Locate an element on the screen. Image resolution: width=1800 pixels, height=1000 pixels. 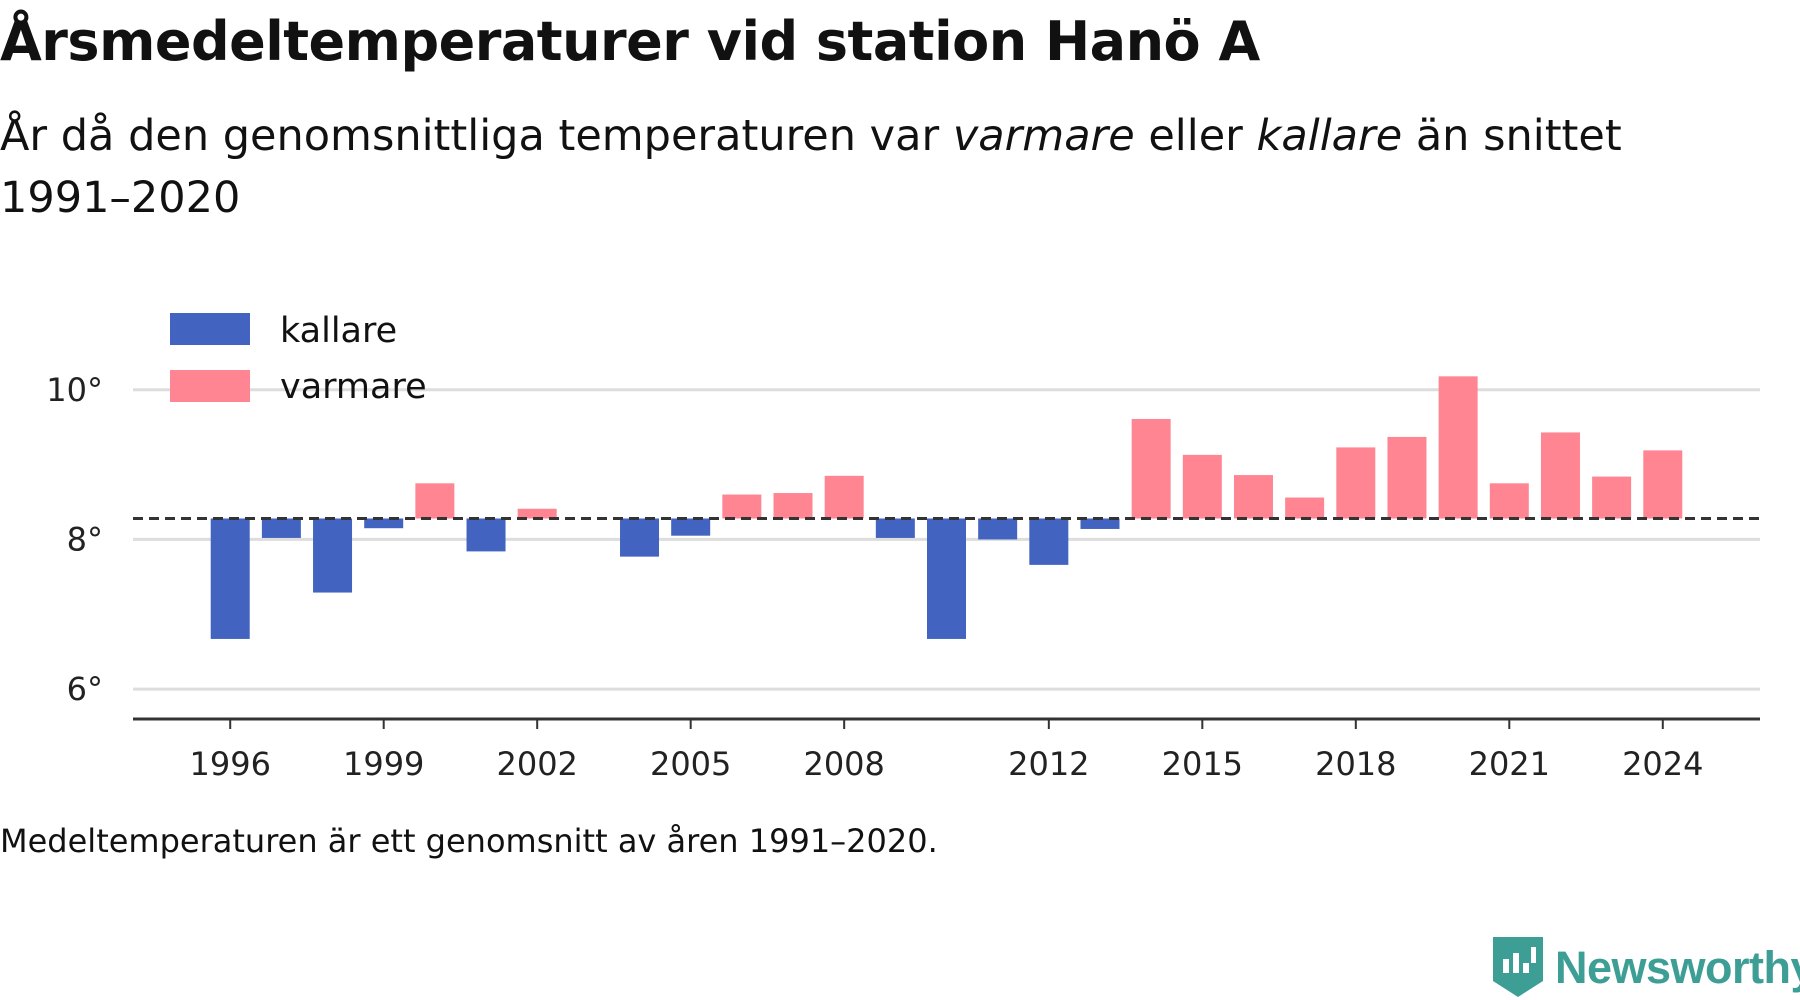
bar-2006 is located at coordinates (742, 506).